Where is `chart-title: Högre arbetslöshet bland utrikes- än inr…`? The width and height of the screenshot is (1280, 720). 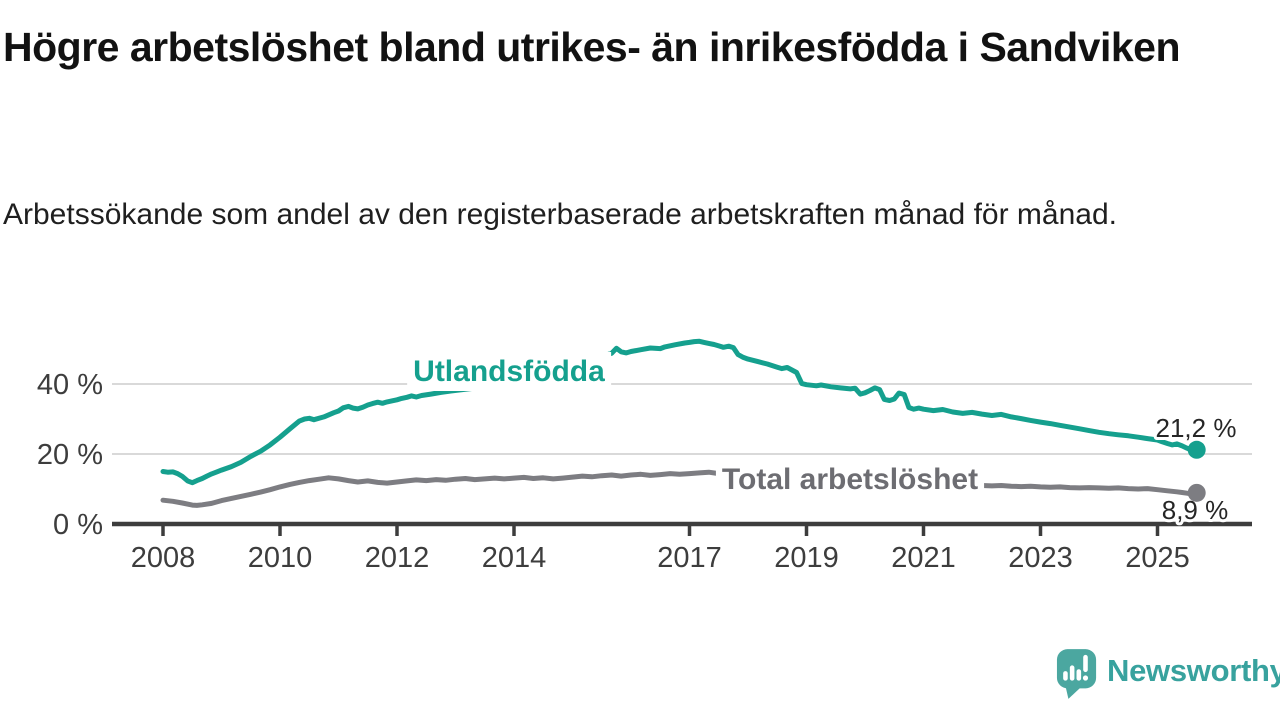 chart-title: Högre arbetslöshet bland utrikes- än inr… is located at coordinates (592, 47).